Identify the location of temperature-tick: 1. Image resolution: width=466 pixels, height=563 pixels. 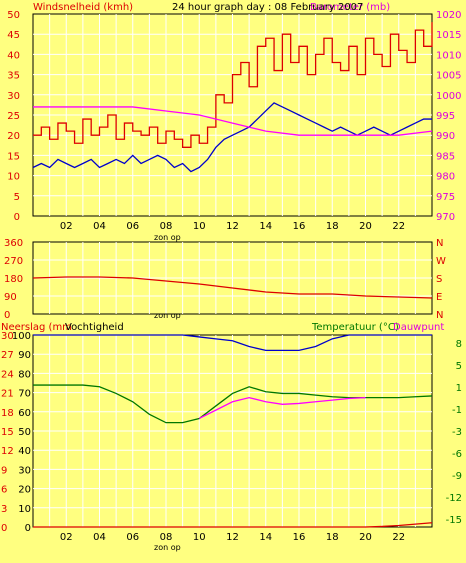
(459, 388).